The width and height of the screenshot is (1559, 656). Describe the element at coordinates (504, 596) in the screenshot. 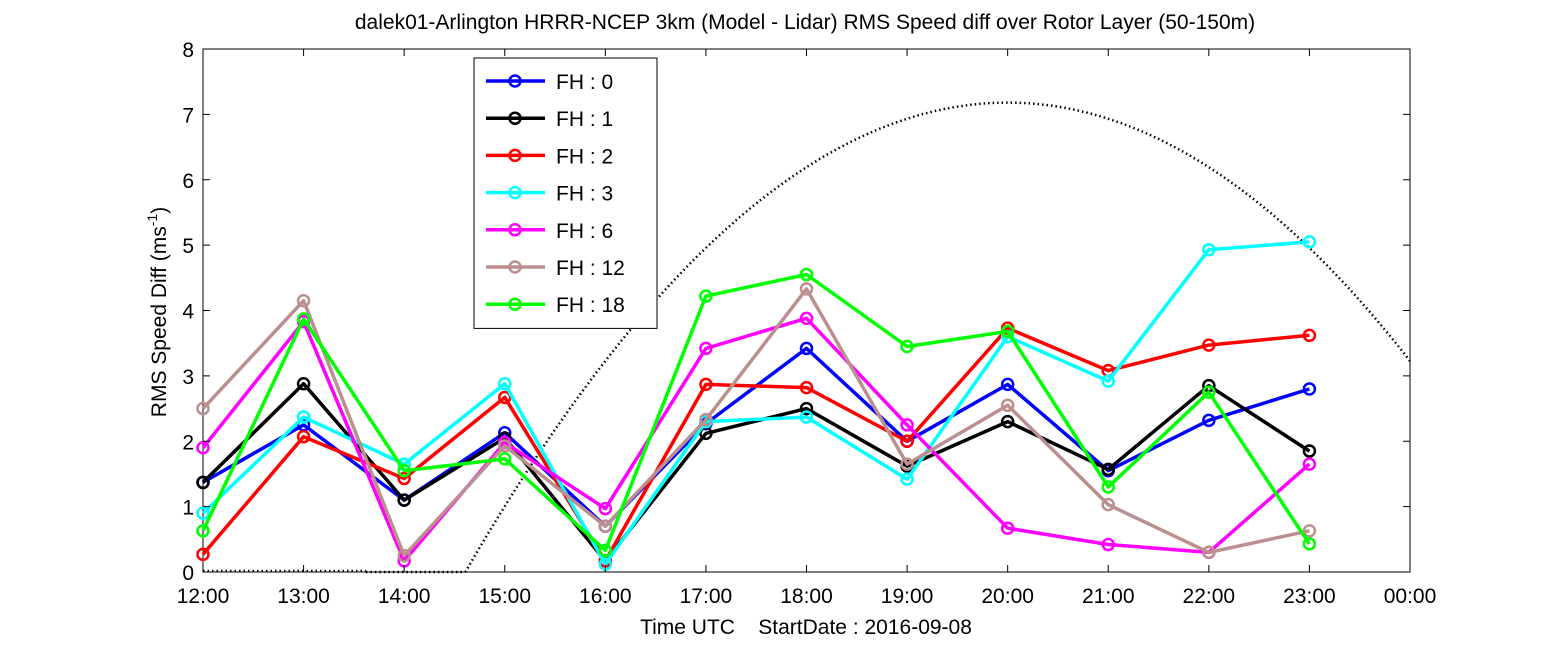

I see `x-tick-label: 15:00` at that location.